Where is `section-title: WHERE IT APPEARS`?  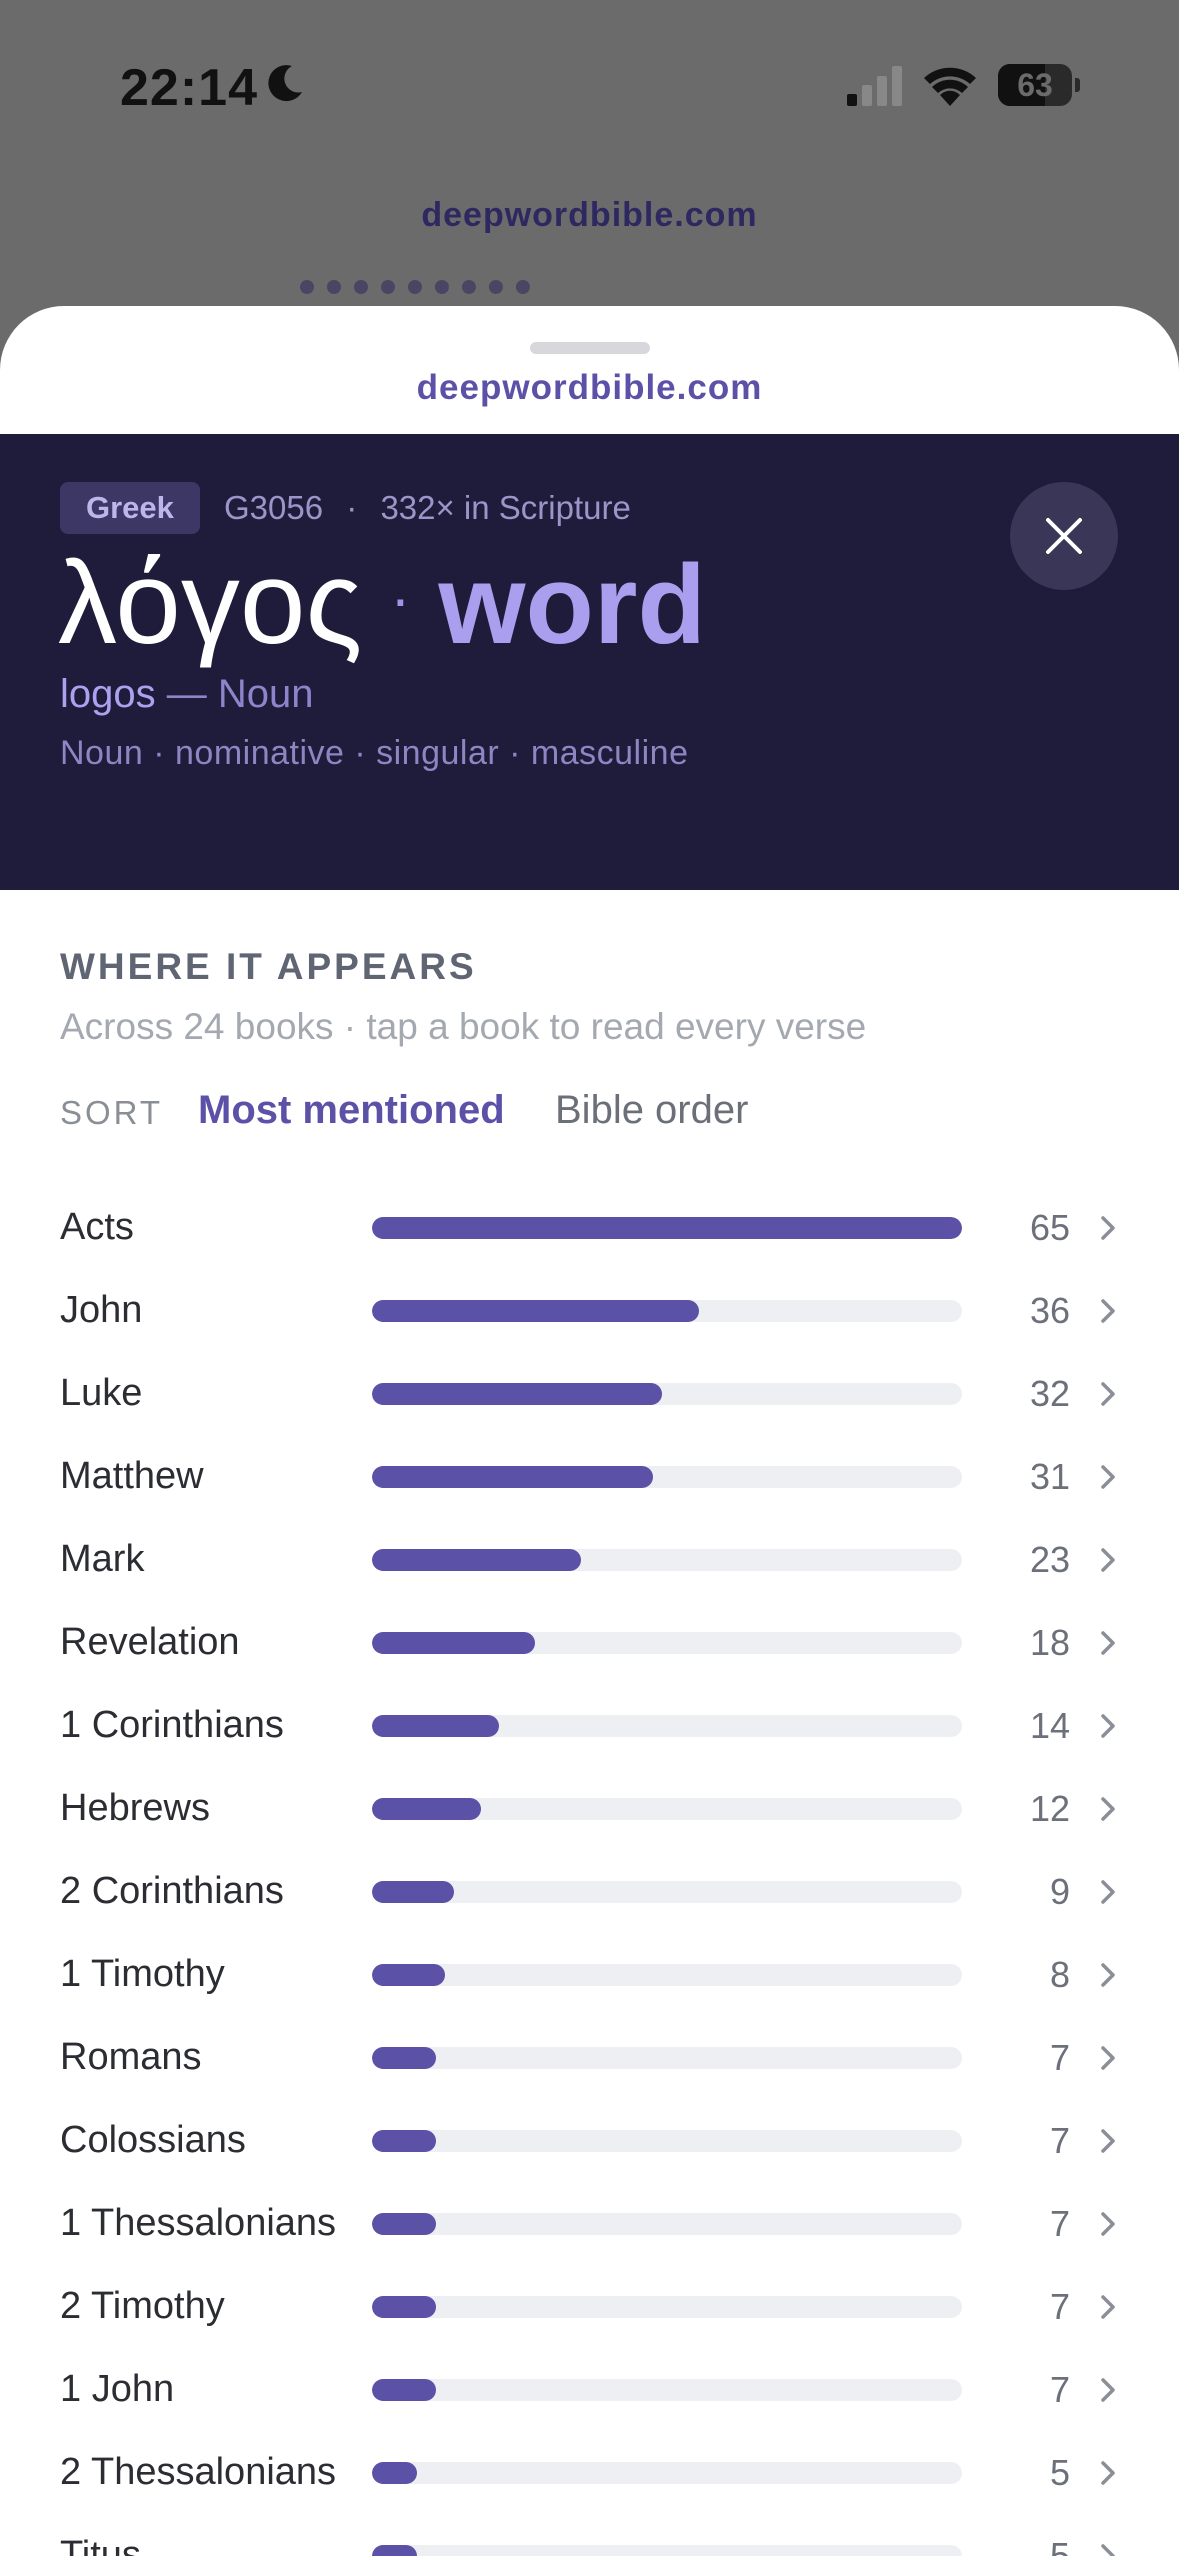
section-title: WHERE IT APPEARS is located at coordinates (268, 966).